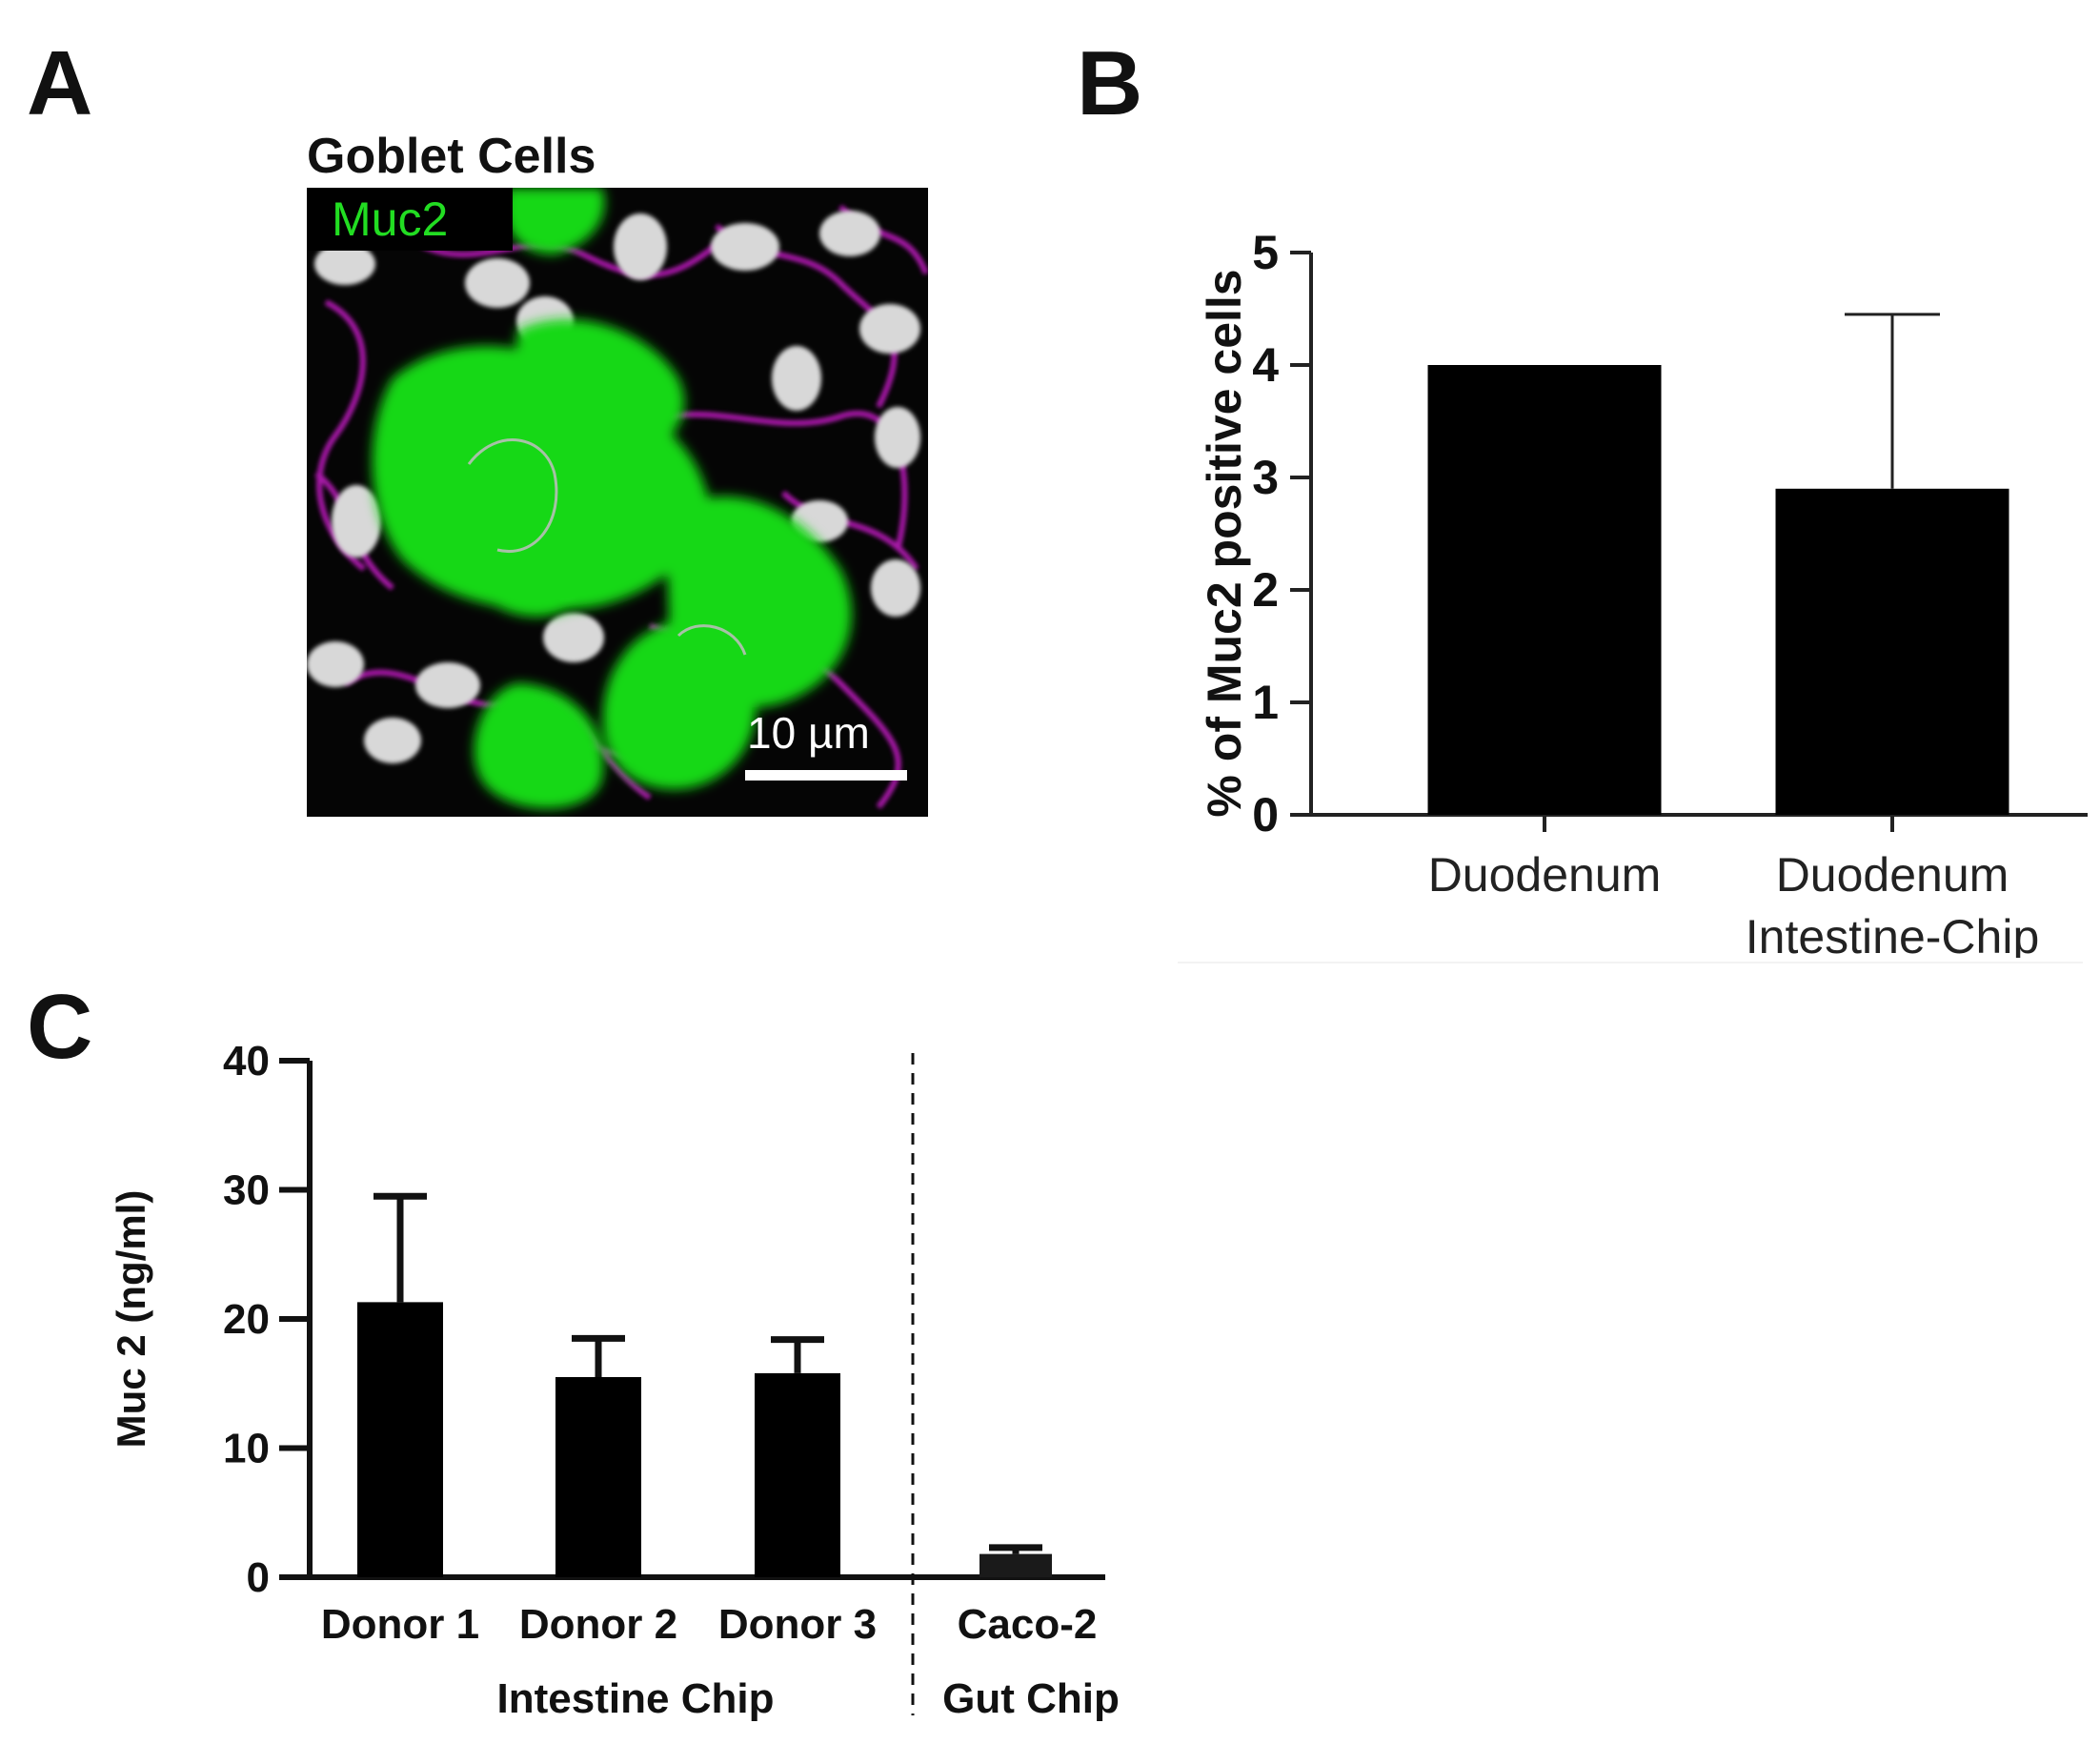 This screenshot has width=2100, height=1744. Describe the element at coordinates (607, 547) in the screenshot. I see `cell-outline` at that location.